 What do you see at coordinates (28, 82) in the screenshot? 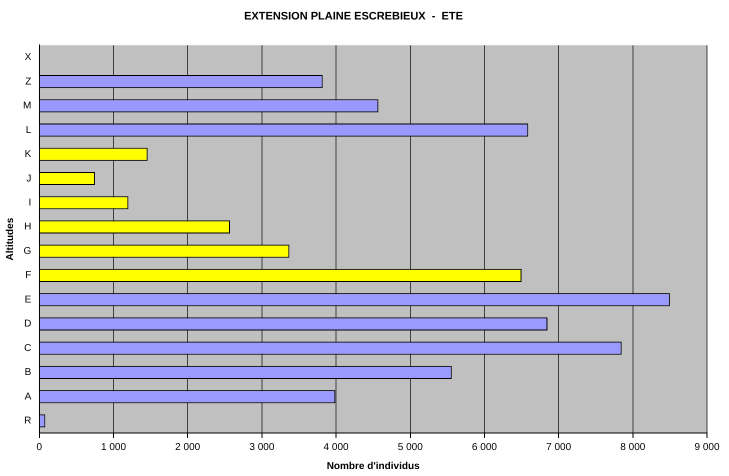
I see `y-tick-label: Z` at bounding box center [28, 82].